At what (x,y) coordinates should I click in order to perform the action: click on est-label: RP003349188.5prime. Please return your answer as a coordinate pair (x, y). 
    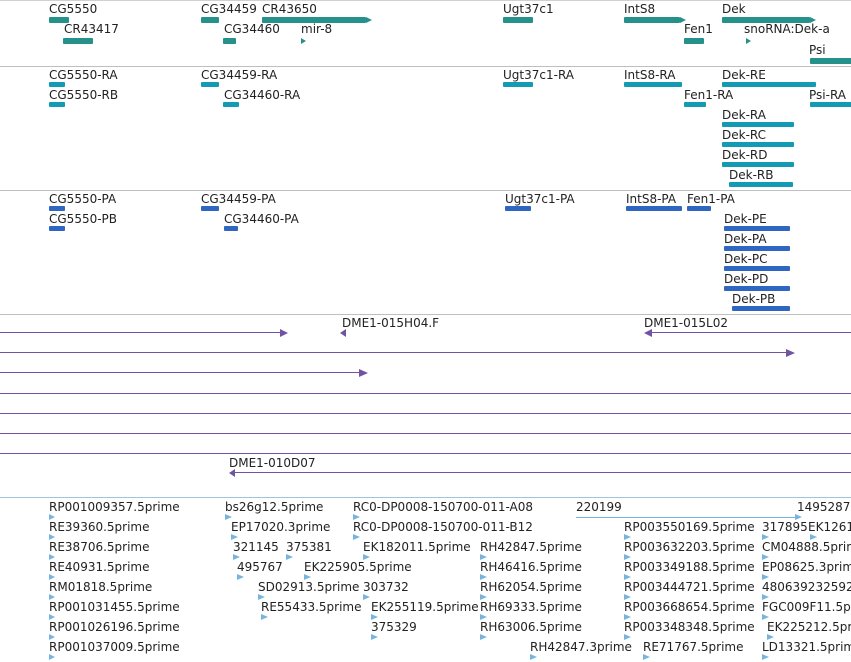
    Looking at the image, I should click on (689, 567).